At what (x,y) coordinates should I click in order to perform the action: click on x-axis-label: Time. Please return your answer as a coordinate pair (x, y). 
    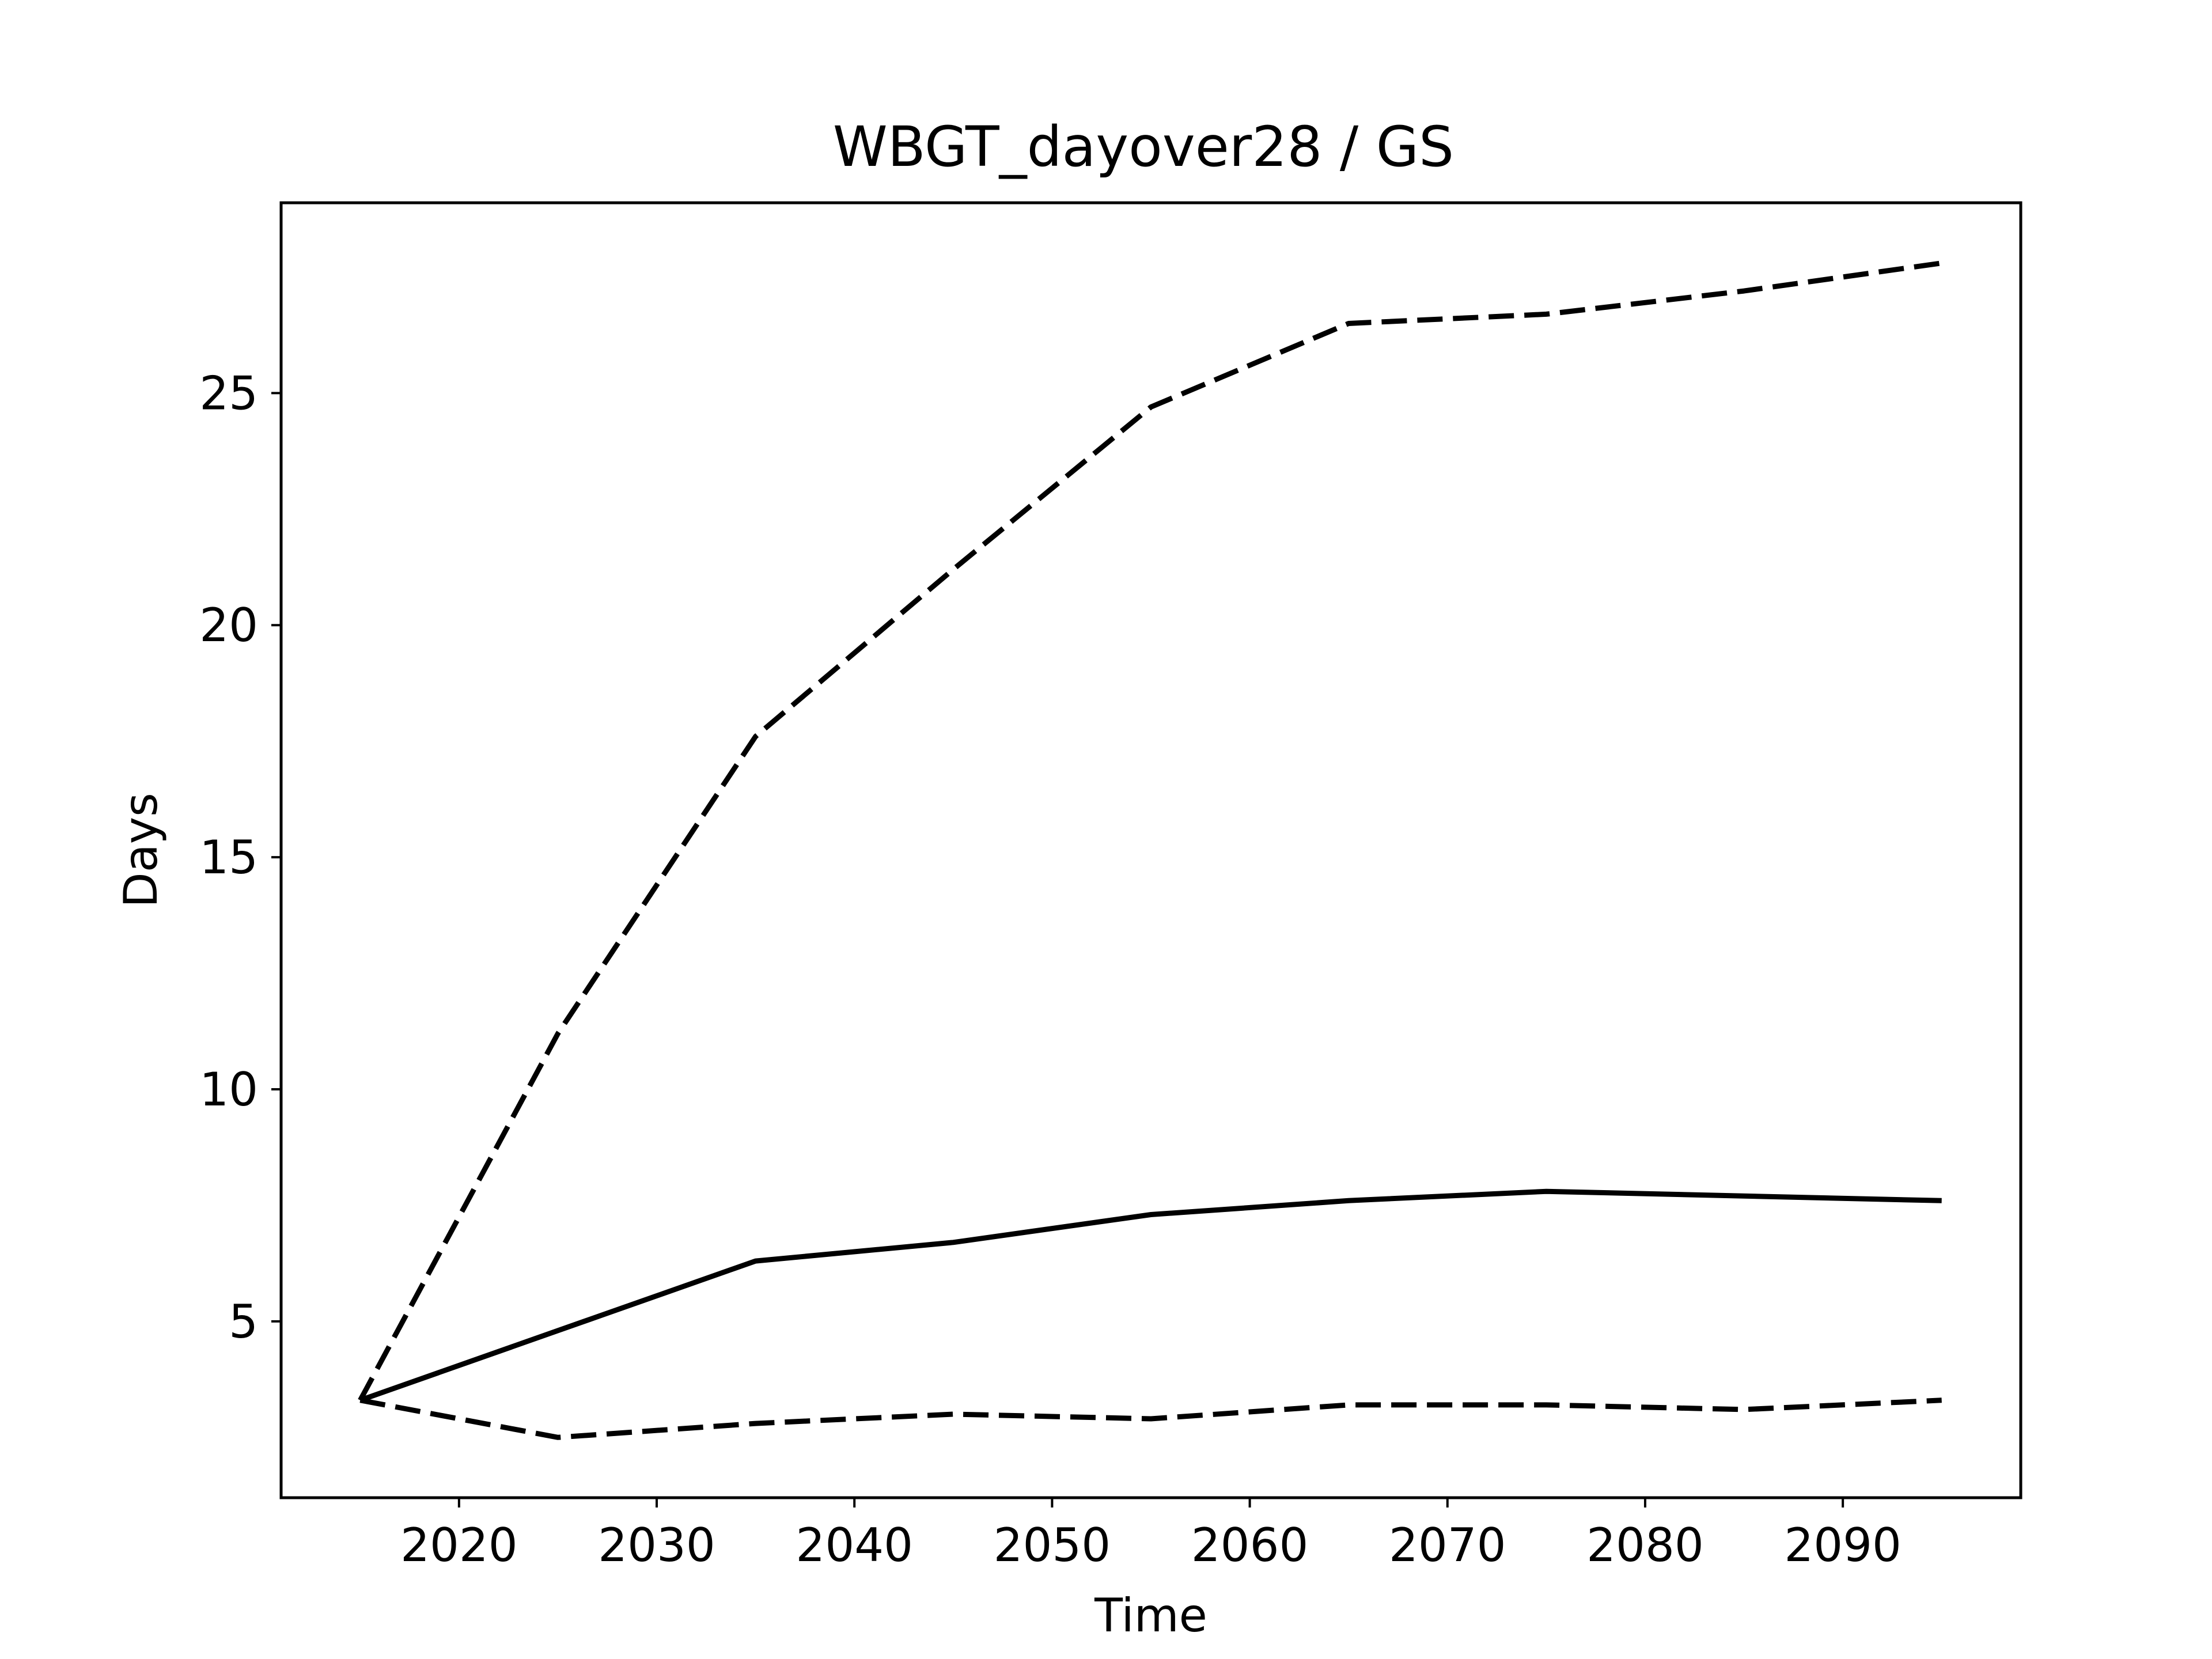
    Looking at the image, I should click on (1150, 1615).